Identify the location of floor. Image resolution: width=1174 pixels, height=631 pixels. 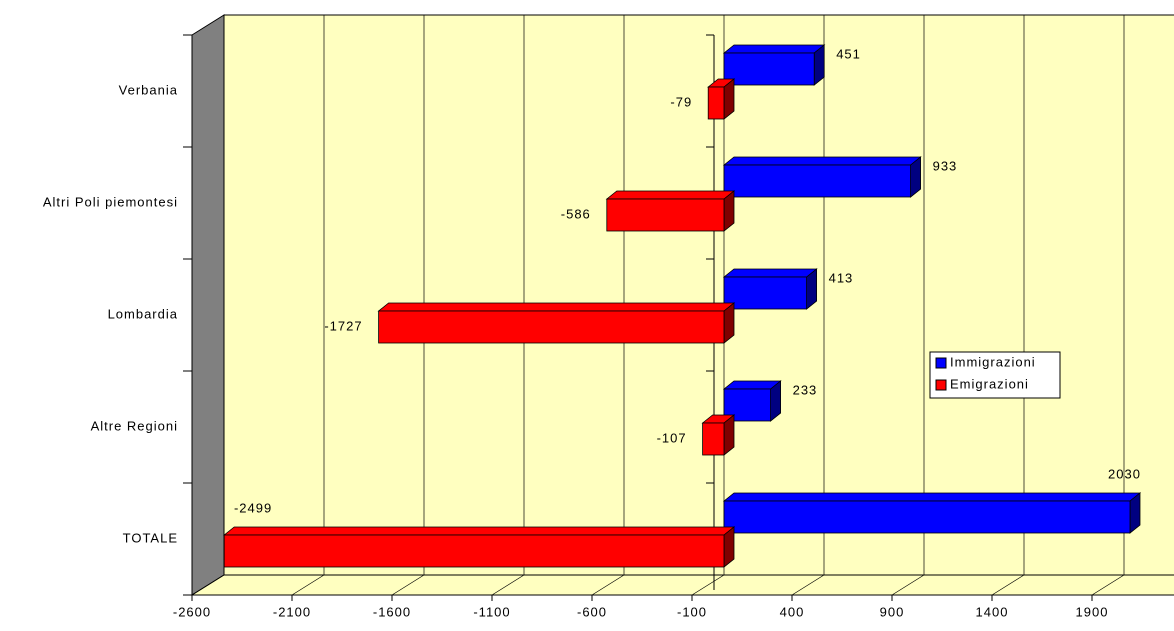
(682, 585).